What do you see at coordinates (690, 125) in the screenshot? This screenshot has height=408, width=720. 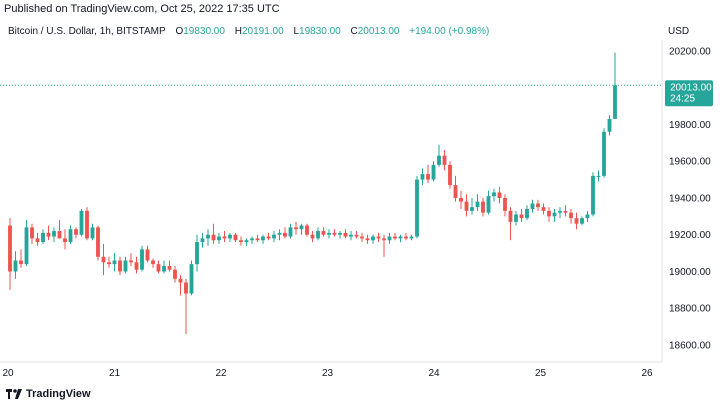 I see `y-tick-label: 19800.00` at bounding box center [690, 125].